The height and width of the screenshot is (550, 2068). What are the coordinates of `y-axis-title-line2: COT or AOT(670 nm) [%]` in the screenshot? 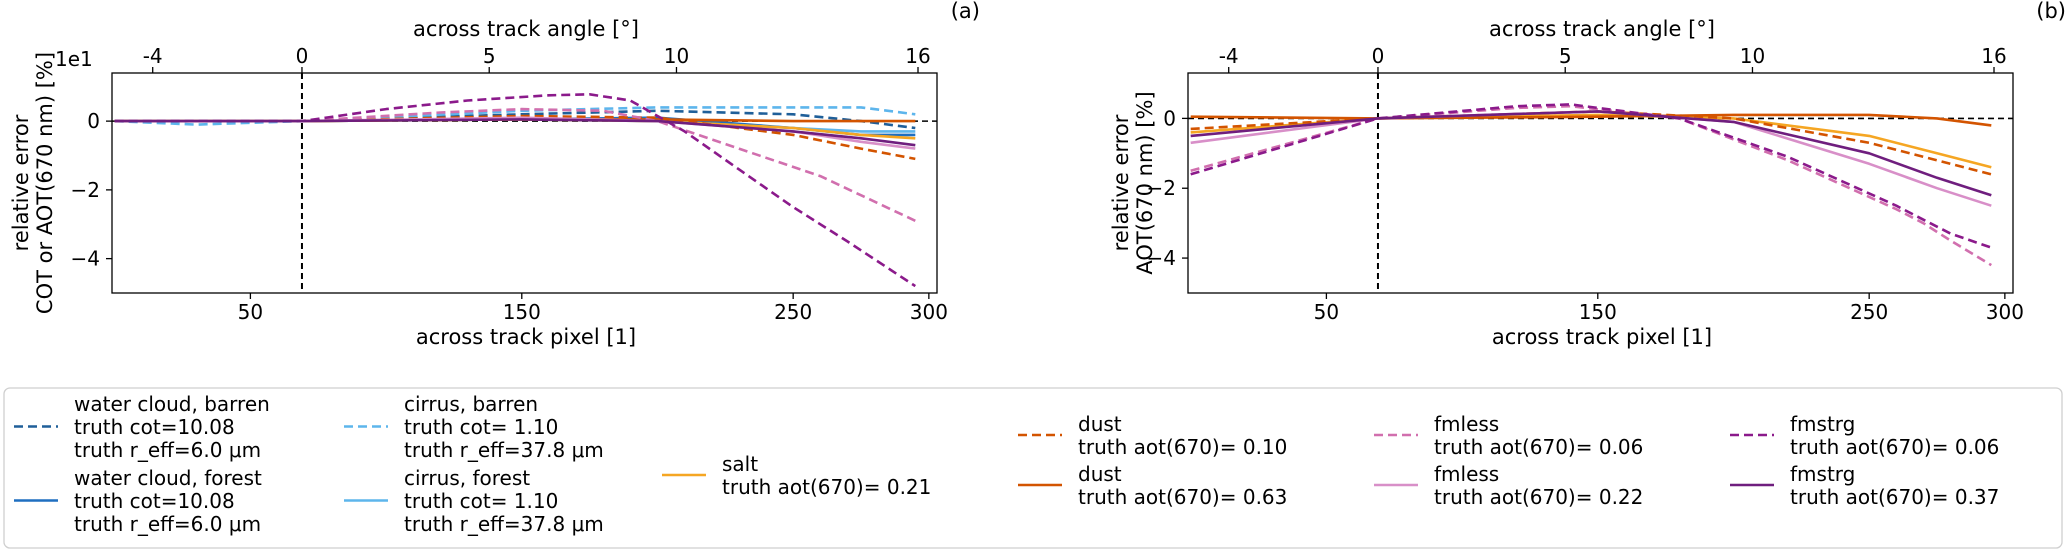 It's located at (45, 183).